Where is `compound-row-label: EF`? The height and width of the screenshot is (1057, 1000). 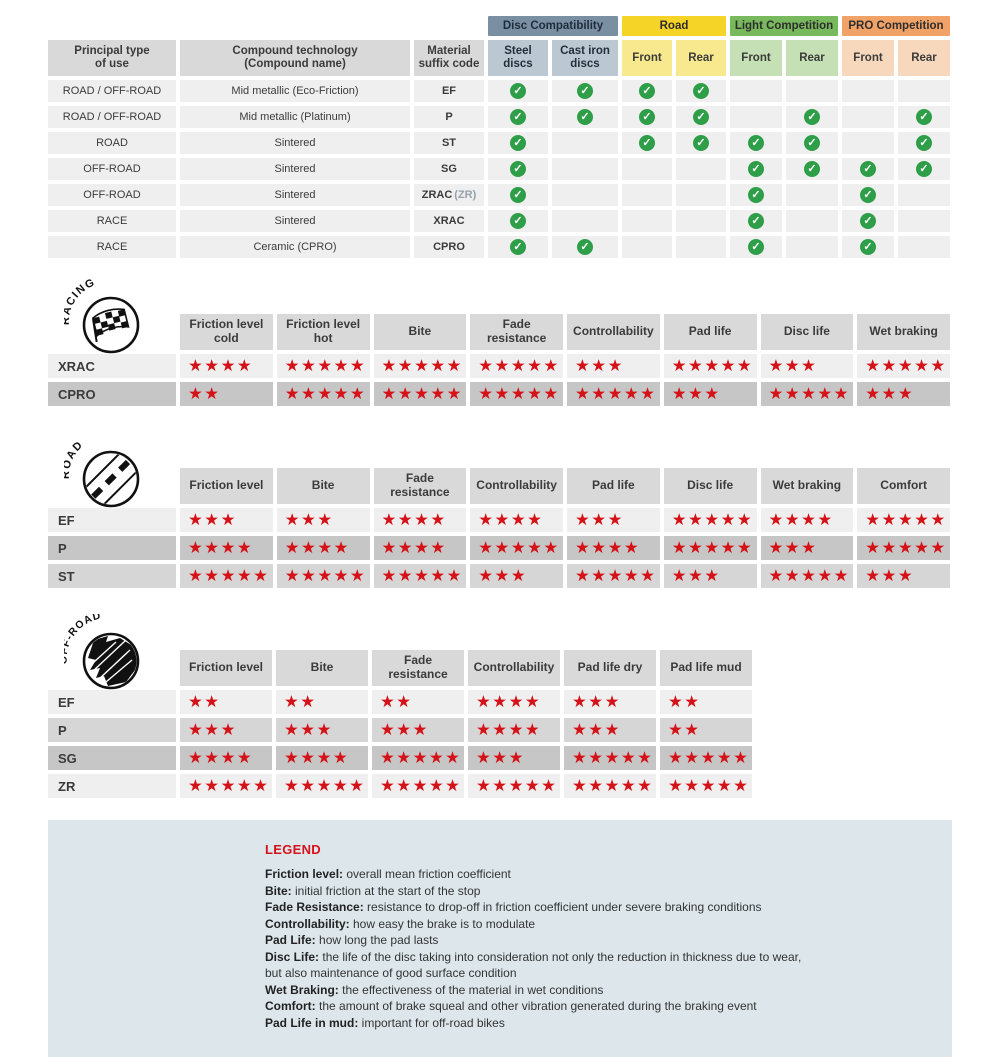 compound-row-label: EF is located at coordinates (112, 520).